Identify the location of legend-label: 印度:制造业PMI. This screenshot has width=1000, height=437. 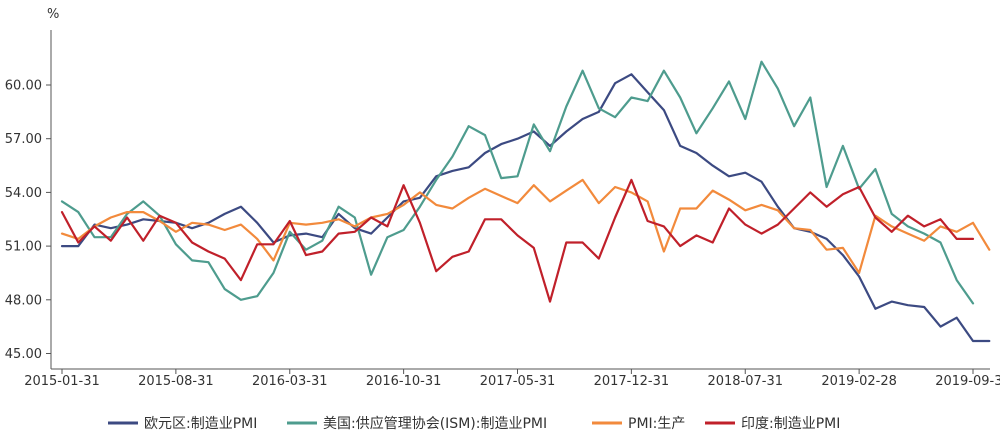
(790, 424).